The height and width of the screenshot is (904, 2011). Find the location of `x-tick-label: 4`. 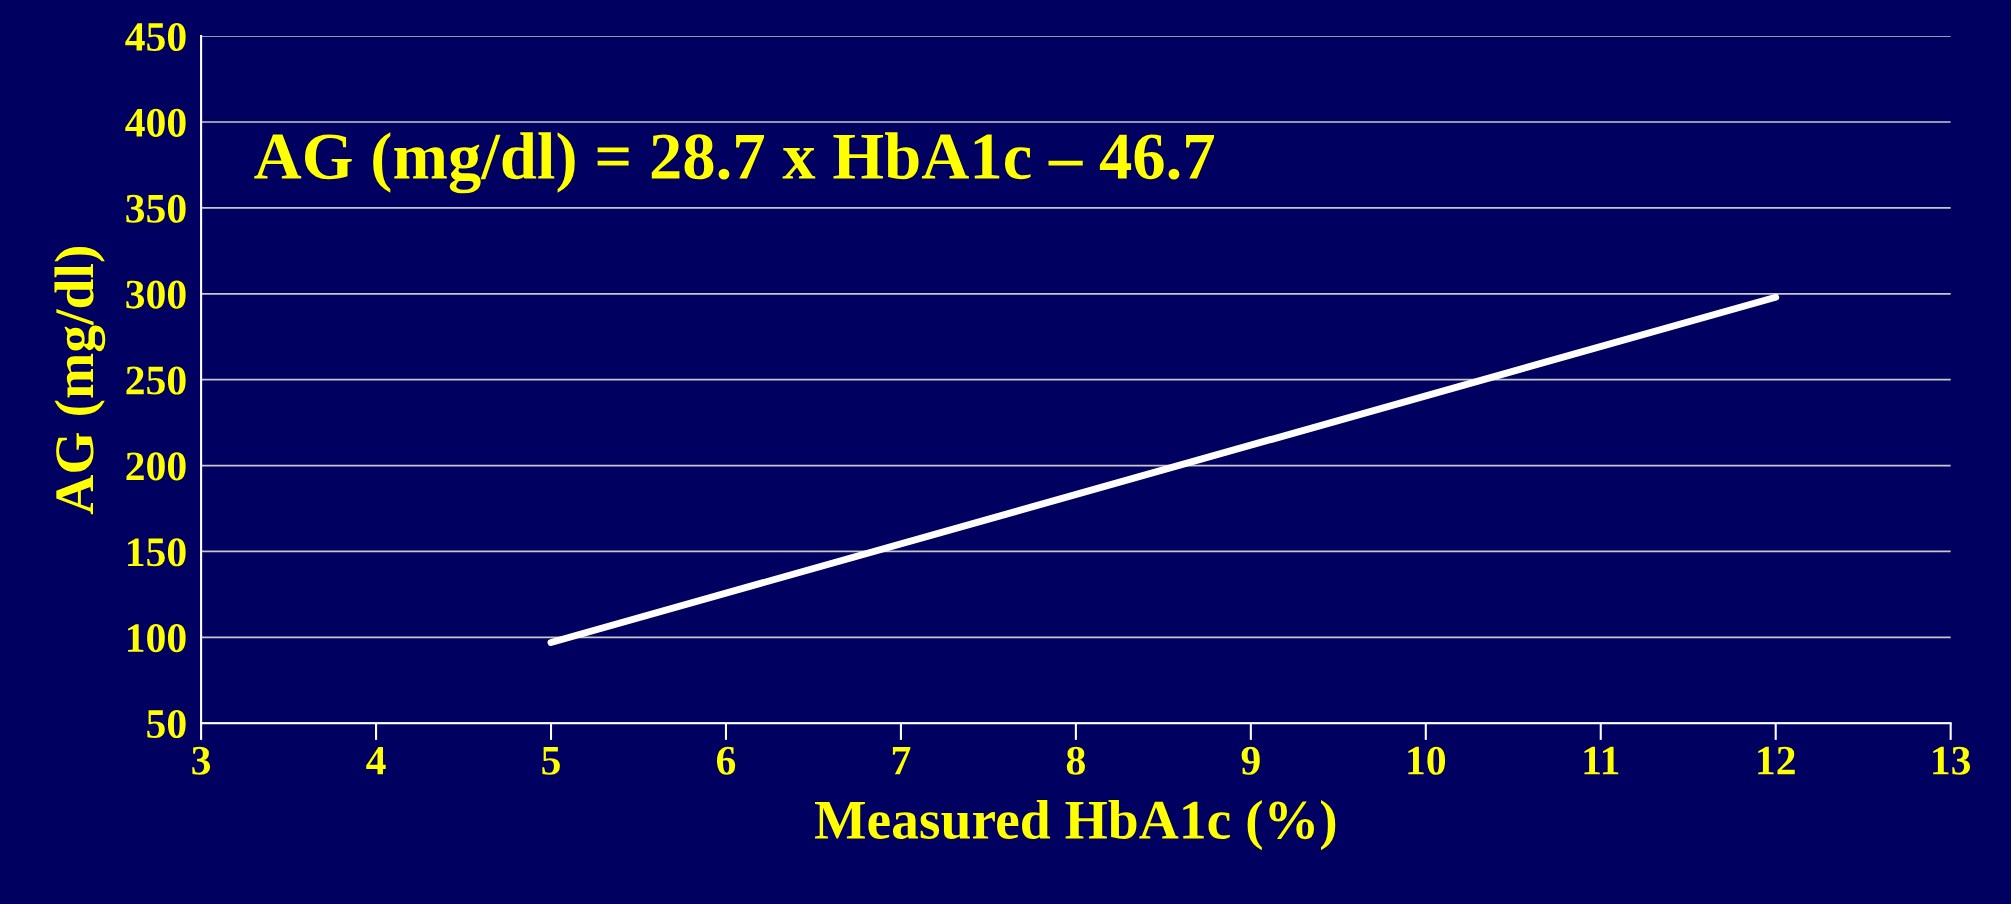

x-tick-label: 4 is located at coordinates (376, 760).